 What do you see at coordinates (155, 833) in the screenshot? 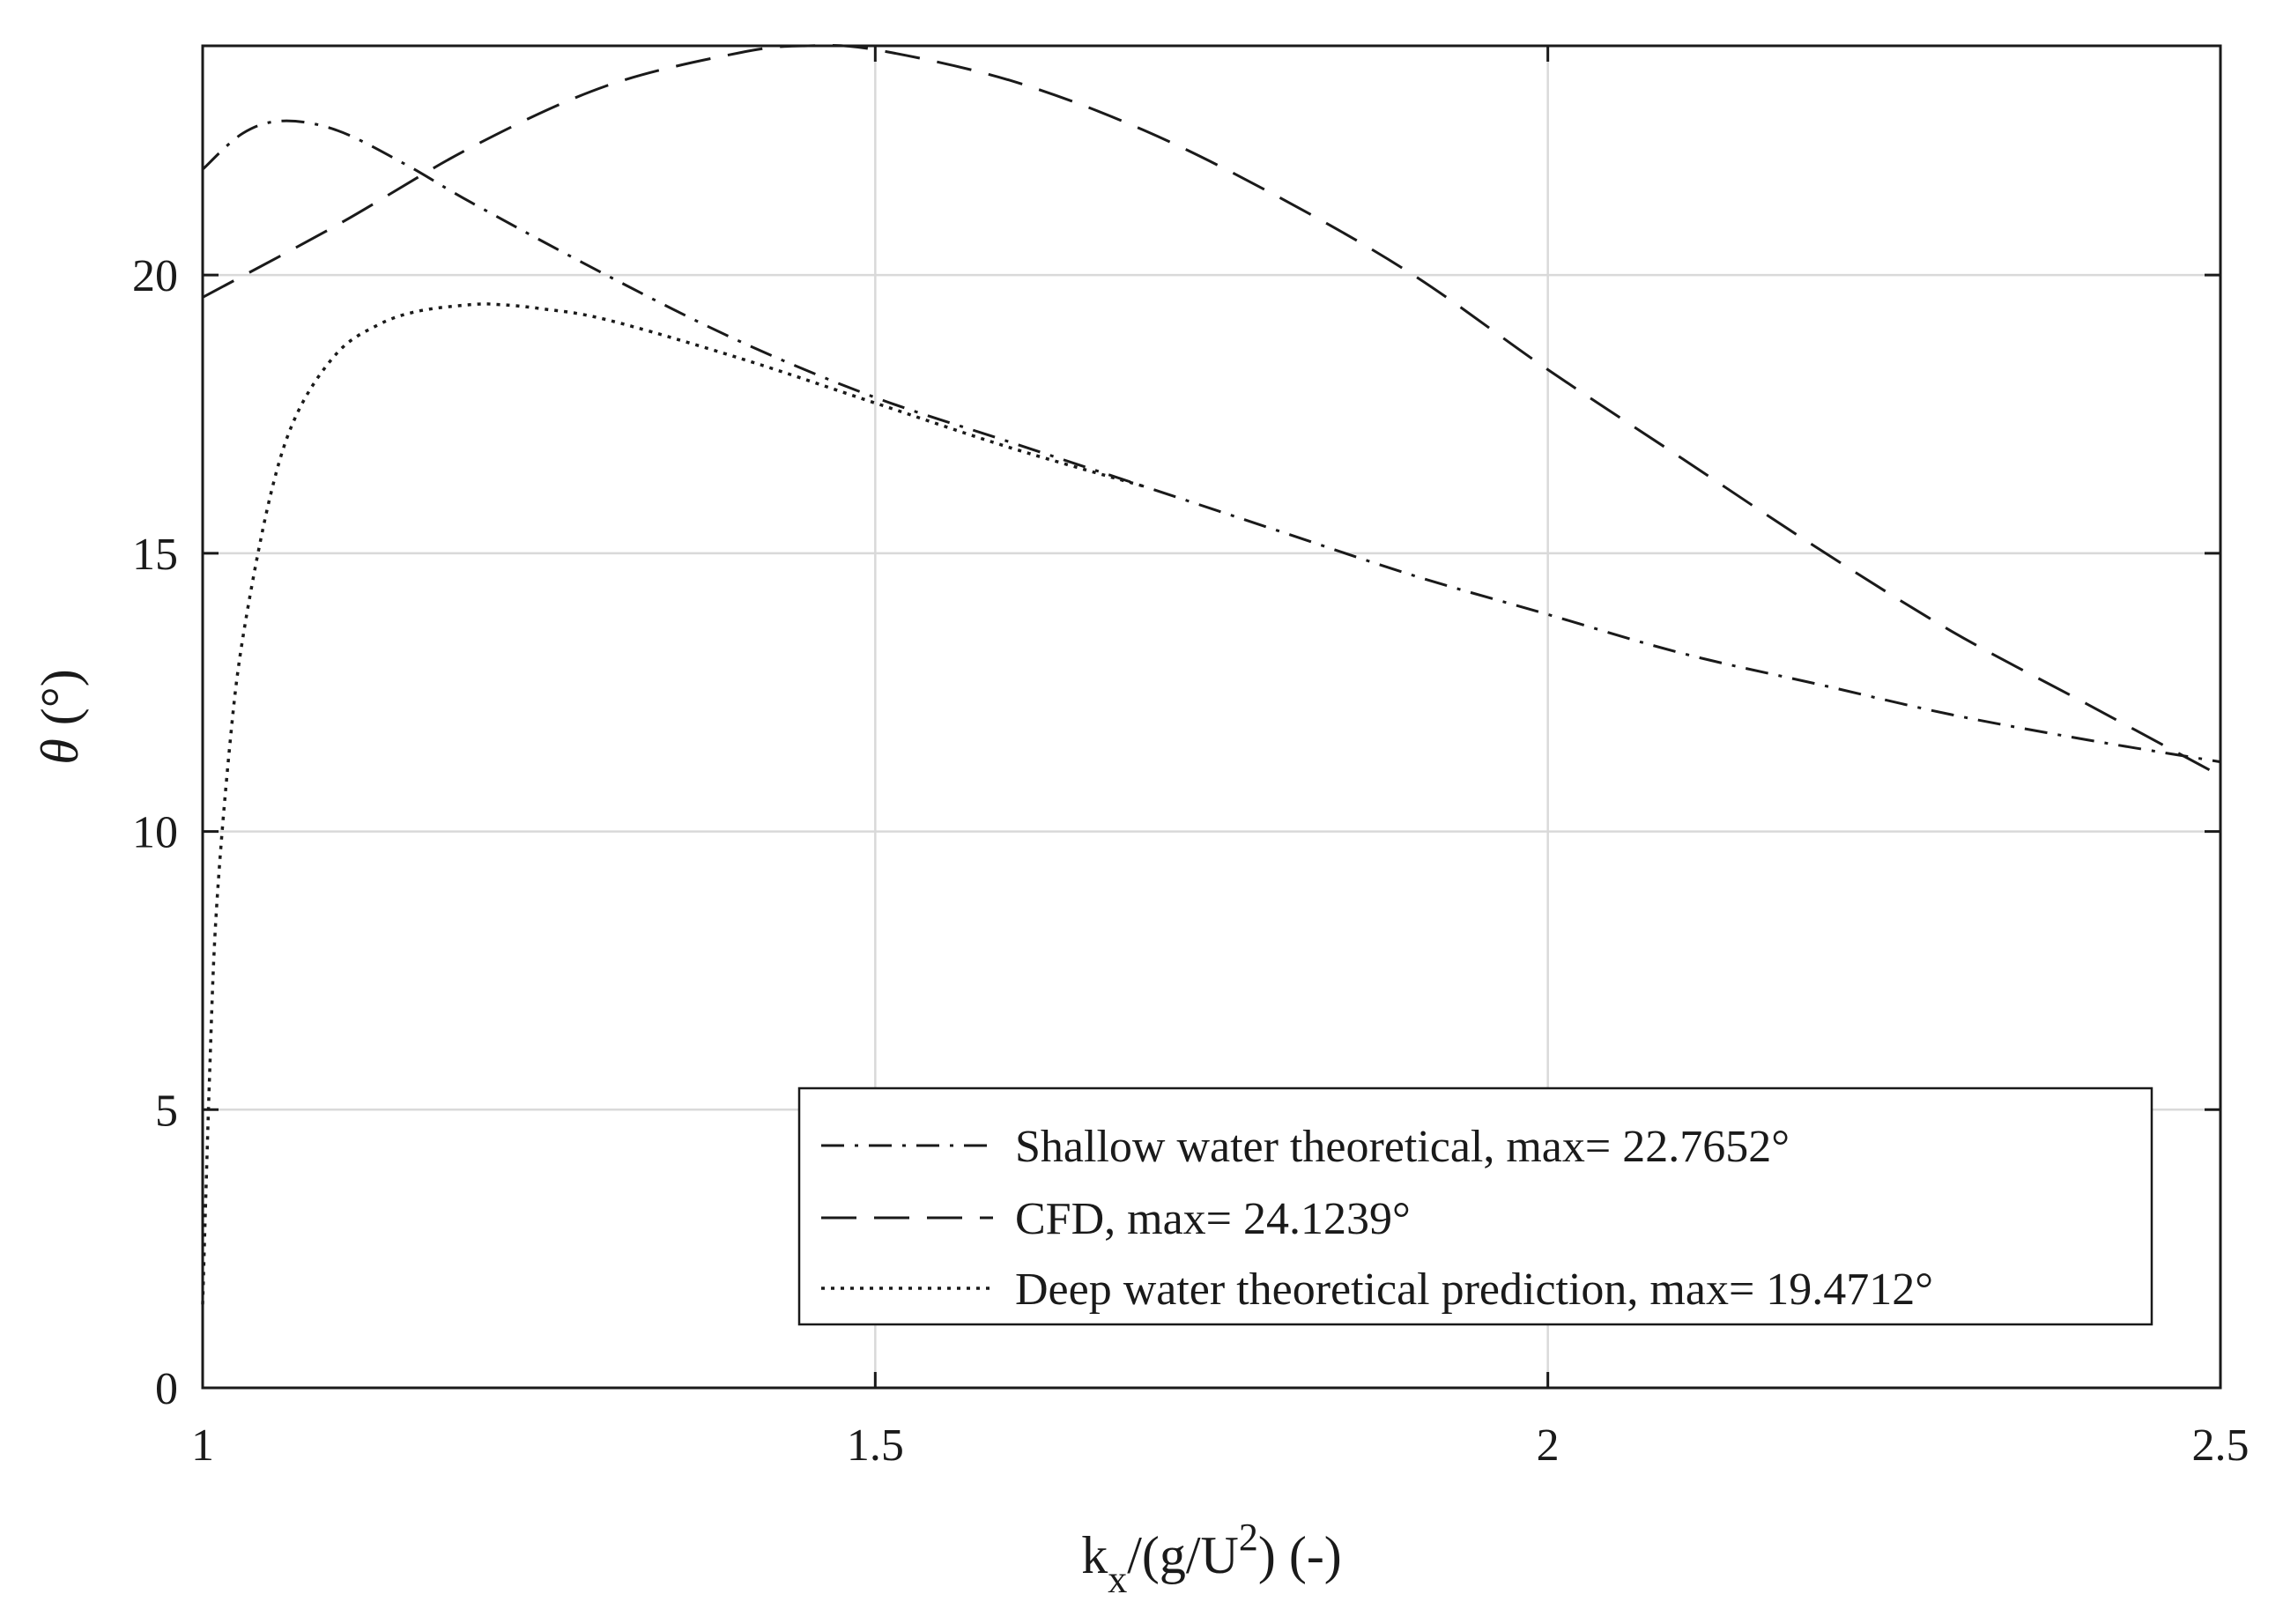
I see `y-tick-label: 10` at bounding box center [155, 833].